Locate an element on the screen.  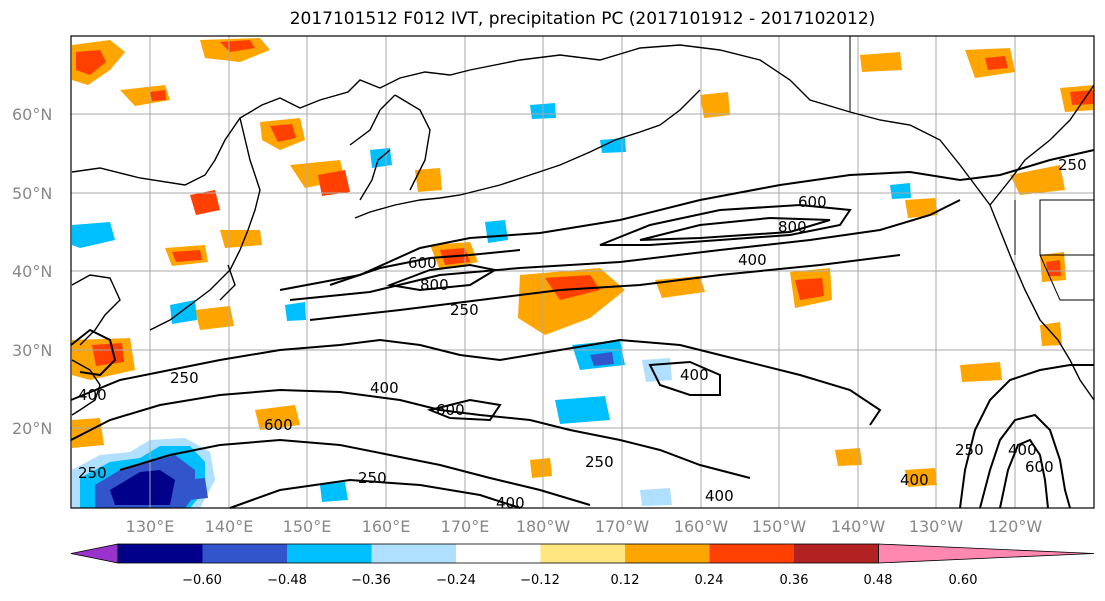
lon-label: 130°E is located at coordinates (150, 526).